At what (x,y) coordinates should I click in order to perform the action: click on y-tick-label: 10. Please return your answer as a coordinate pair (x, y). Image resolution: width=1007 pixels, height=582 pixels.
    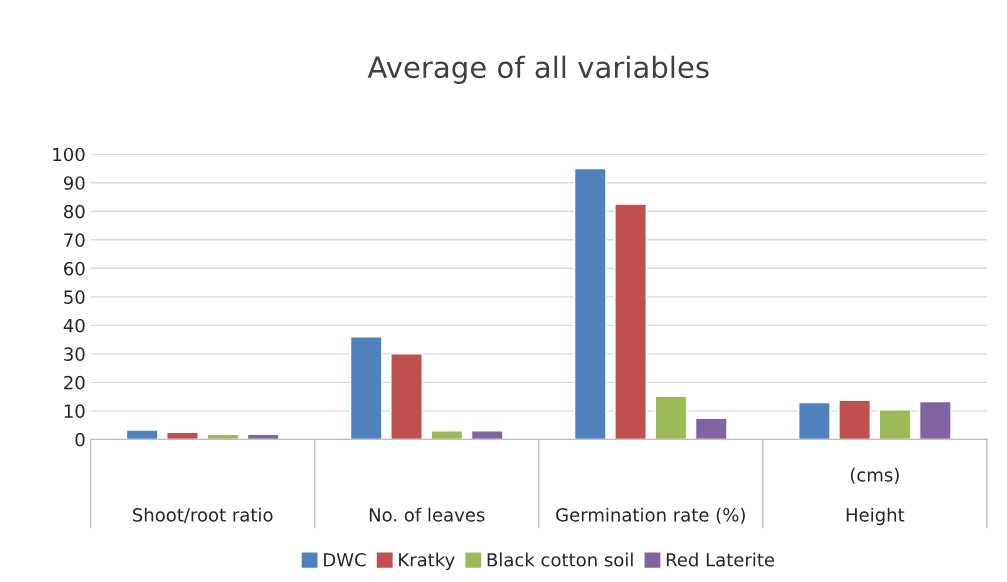
    Looking at the image, I should click on (74, 411).